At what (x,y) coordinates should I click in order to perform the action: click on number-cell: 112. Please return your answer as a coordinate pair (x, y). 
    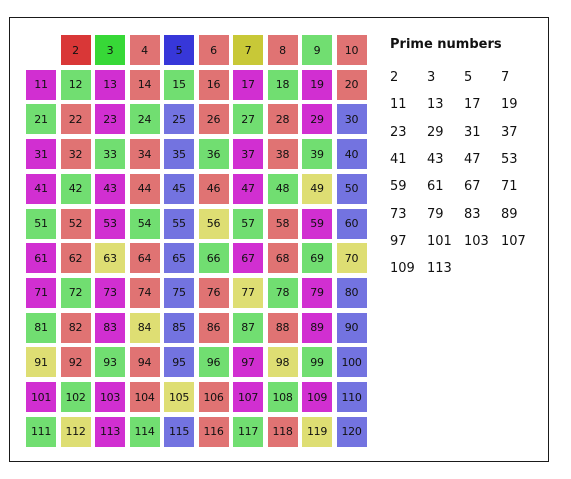
    Looking at the image, I should click on (75, 431).